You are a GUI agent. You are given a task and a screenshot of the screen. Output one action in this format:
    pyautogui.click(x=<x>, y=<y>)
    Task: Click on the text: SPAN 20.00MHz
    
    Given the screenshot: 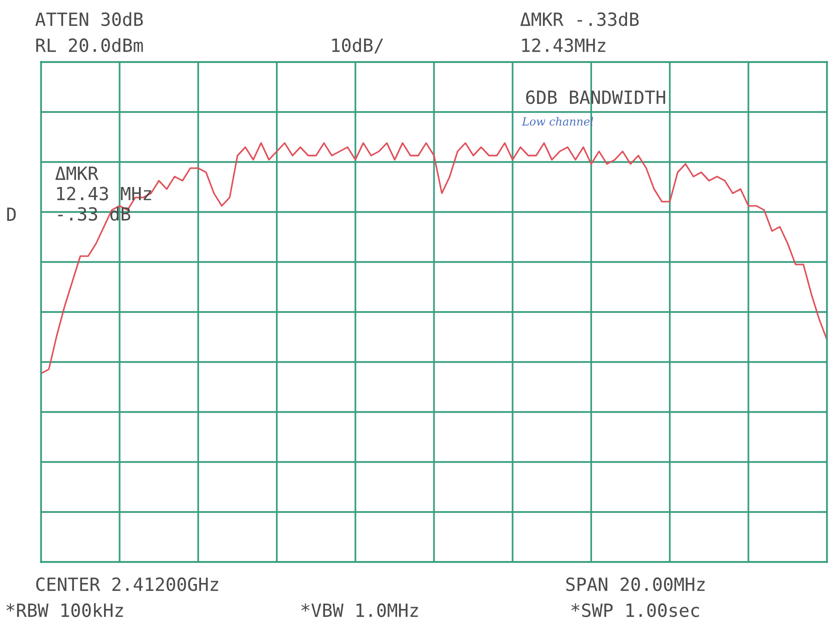 What is the action you would take?
    pyautogui.click(x=635, y=584)
    